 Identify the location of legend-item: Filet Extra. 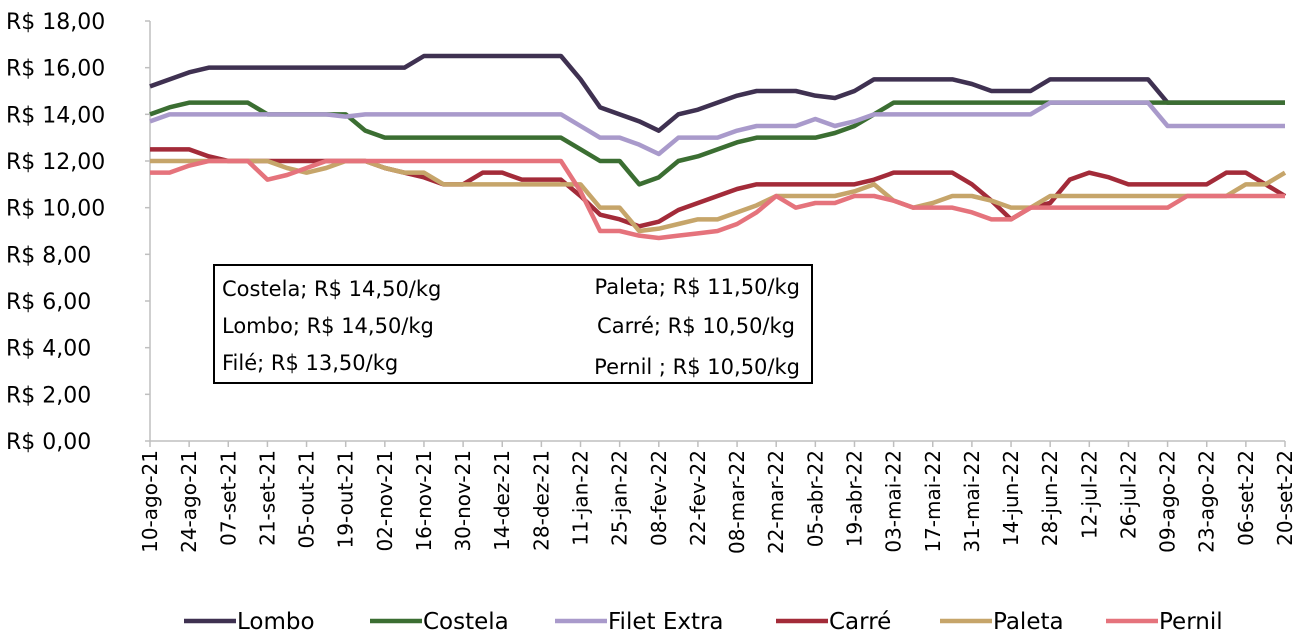
(639, 622).